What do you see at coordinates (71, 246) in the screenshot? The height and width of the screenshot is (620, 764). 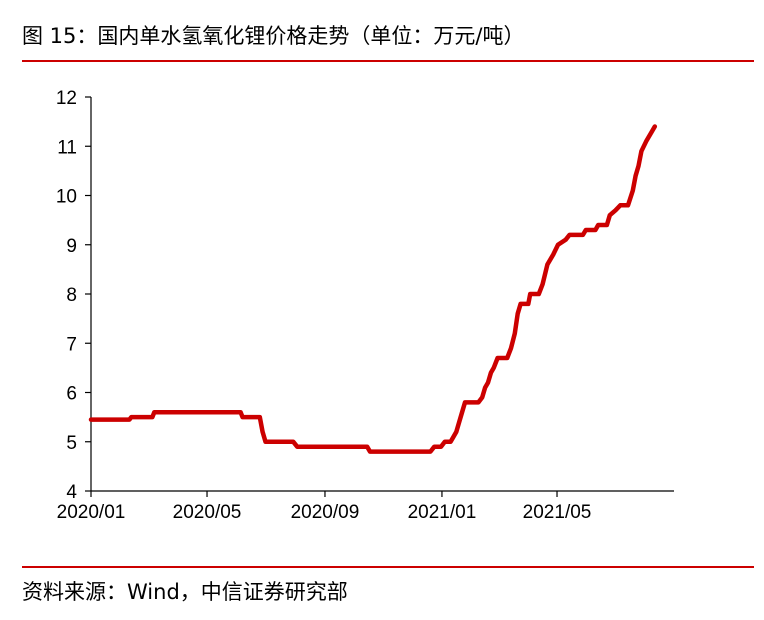 I see `y-tick-label: 9` at bounding box center [71, 246].